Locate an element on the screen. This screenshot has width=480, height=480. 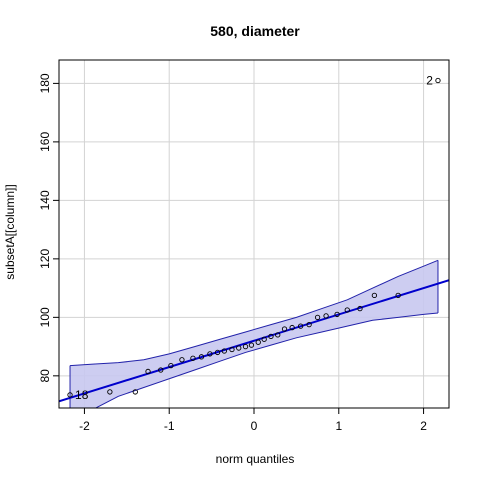
x-tick-label: 0 is located at coordinates (254, 426).